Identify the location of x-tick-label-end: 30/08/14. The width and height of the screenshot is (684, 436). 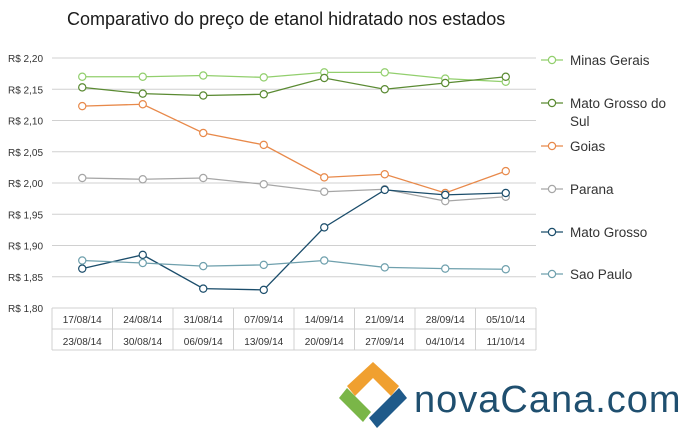
(142, 342).